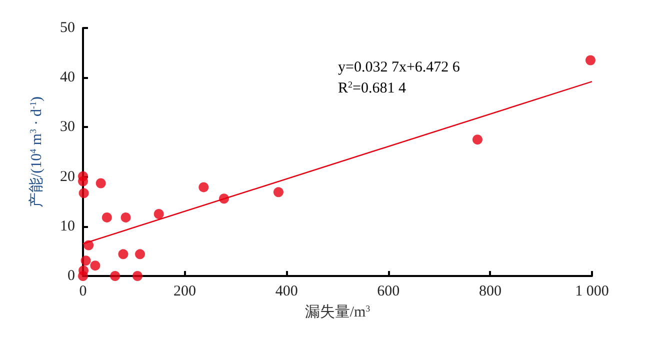 The image size is (645, 345). Describe the element at coordinates (67, 28) in the screenshot. I see `y-tick-label: 50` at that location.